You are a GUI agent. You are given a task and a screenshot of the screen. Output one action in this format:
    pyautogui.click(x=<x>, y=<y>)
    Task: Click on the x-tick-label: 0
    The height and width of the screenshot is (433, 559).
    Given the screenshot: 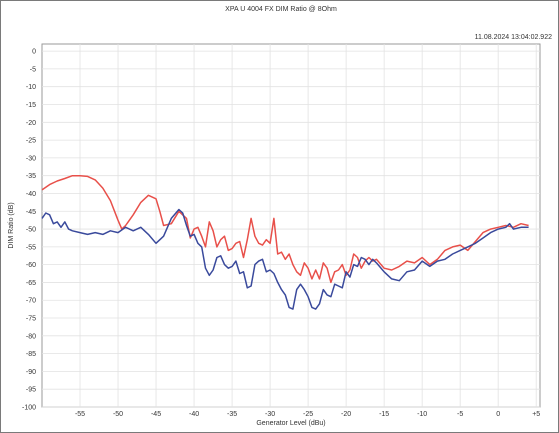 What is the action you would take?
    pyautogui.click(x=498, y=414)
    